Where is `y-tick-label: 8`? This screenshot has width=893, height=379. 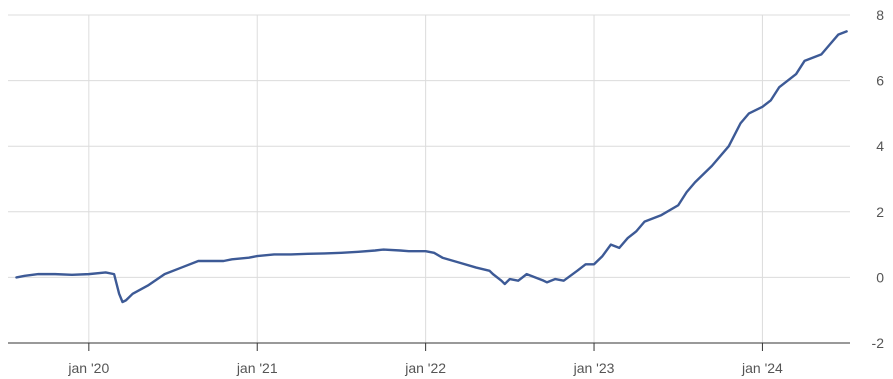
y-tick-label: 8 is located at coordinates (880, 15).